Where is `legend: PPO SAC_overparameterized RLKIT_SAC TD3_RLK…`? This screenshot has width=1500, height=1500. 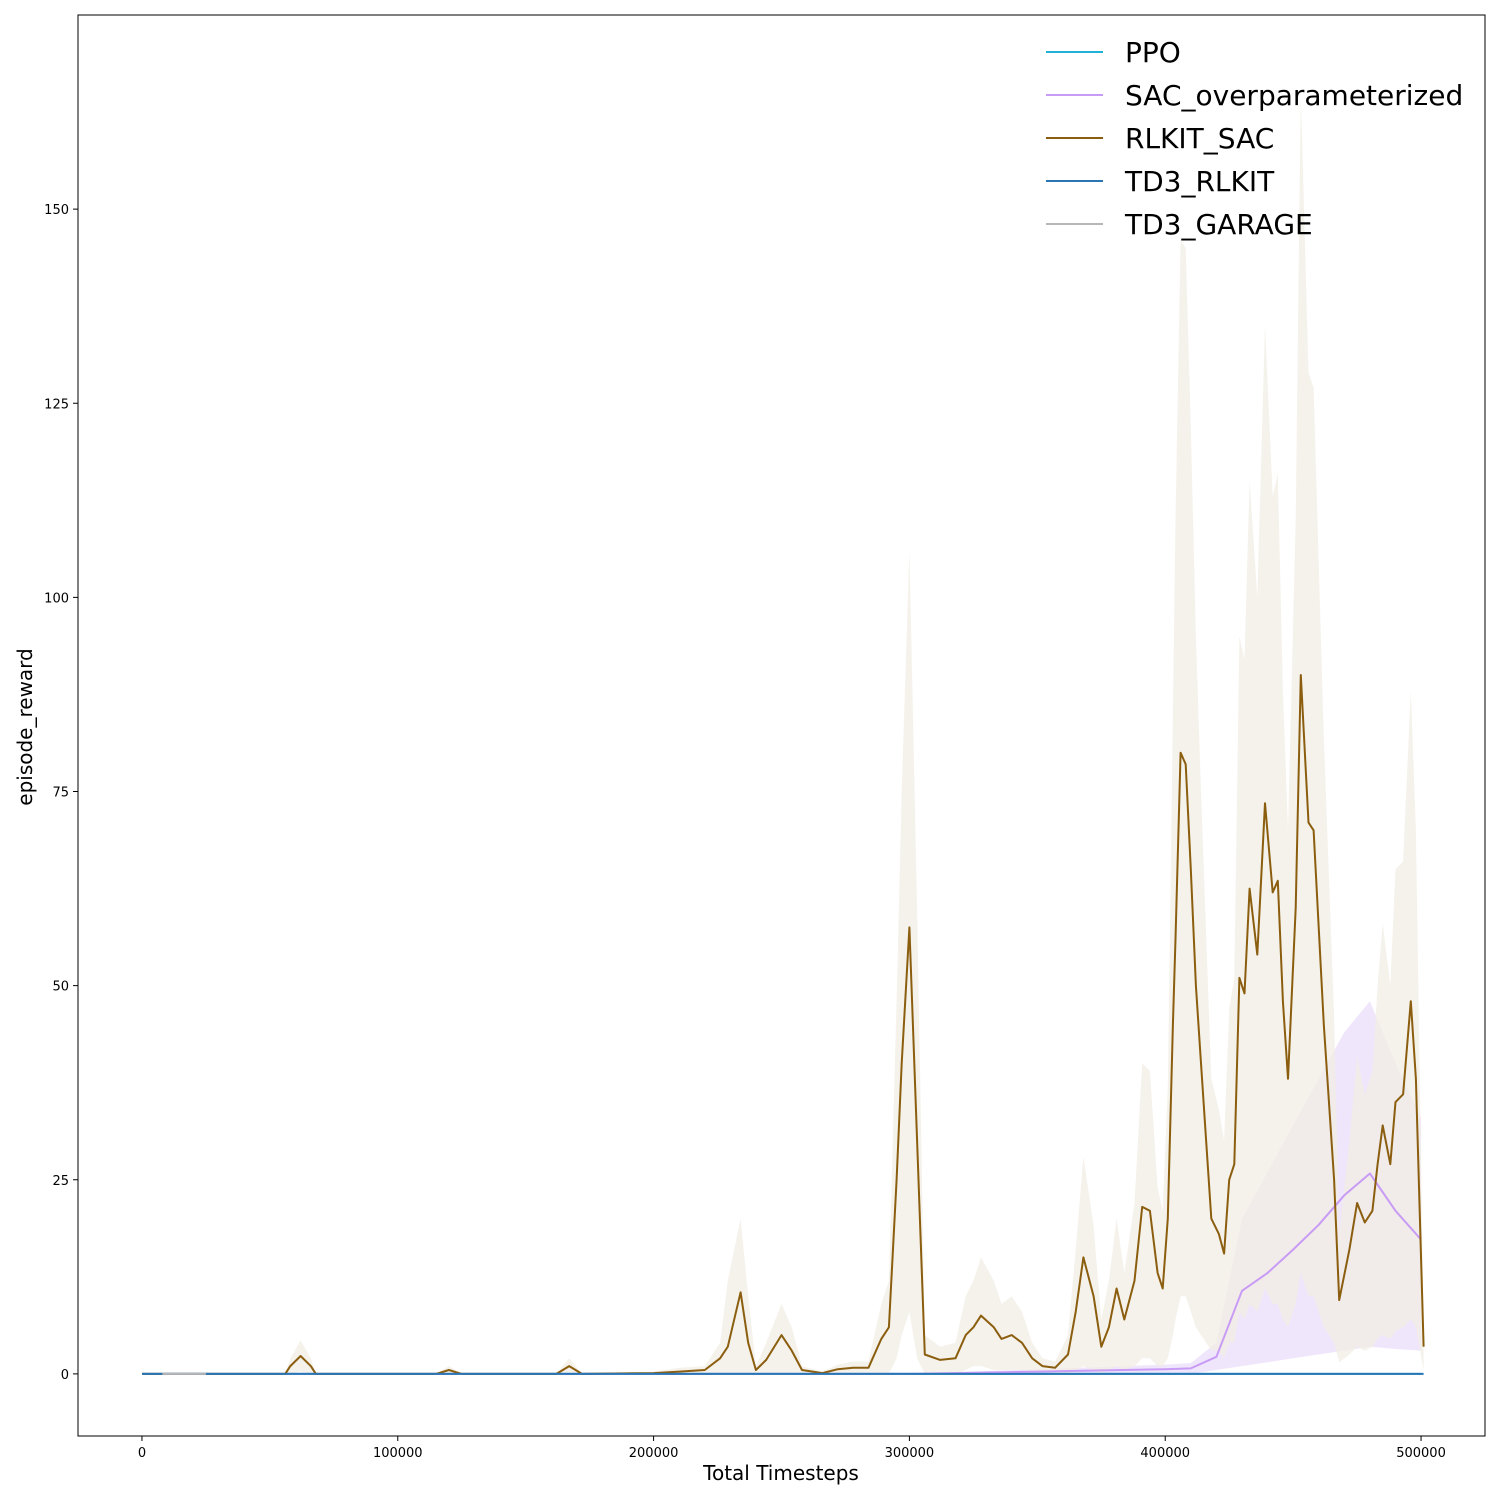 legend: PPO SAC_overparameterized RLKIT_SAC TD3_RLK… is located at coordinates (1254, 138).